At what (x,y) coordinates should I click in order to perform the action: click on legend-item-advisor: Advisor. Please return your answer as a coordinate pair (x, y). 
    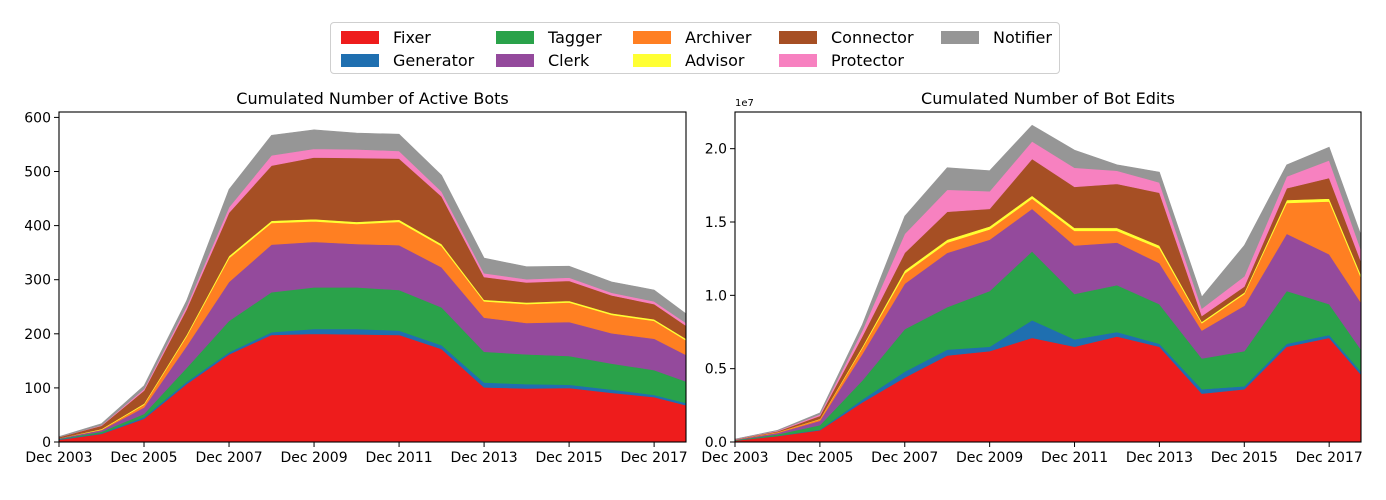
    Looking at the image, I should click on (688, 60).